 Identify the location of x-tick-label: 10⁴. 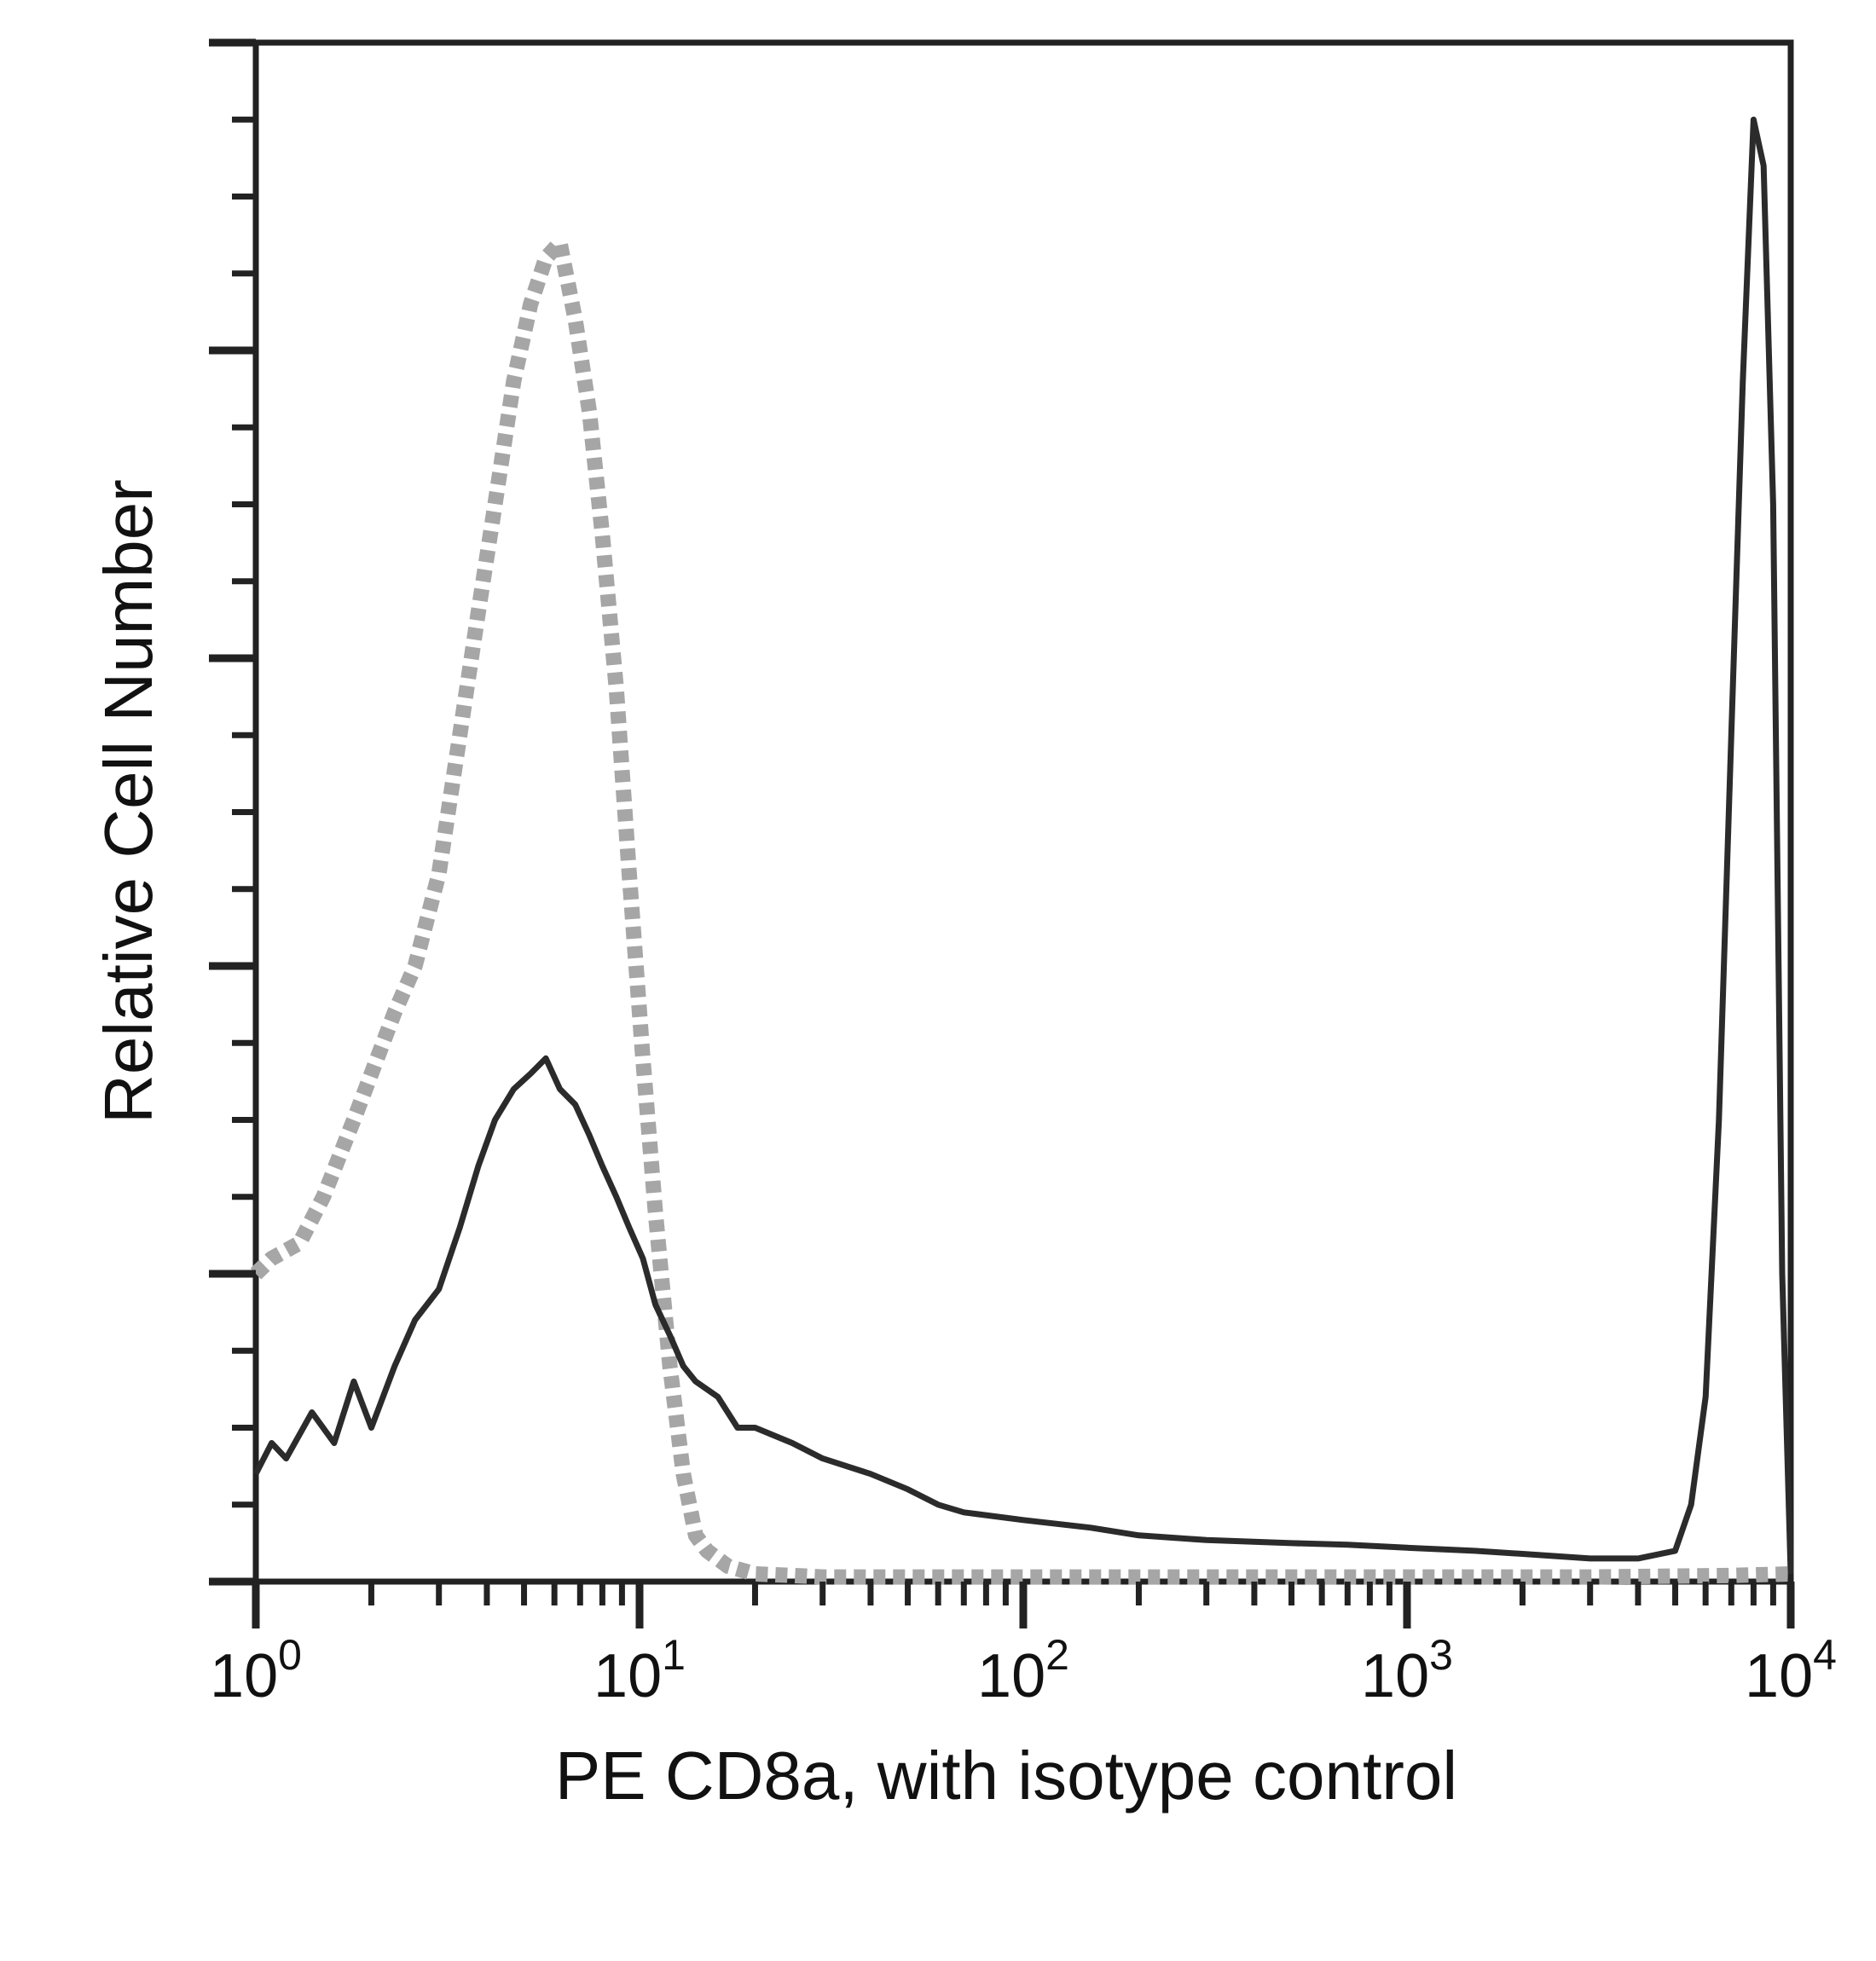
(1791, 1670).